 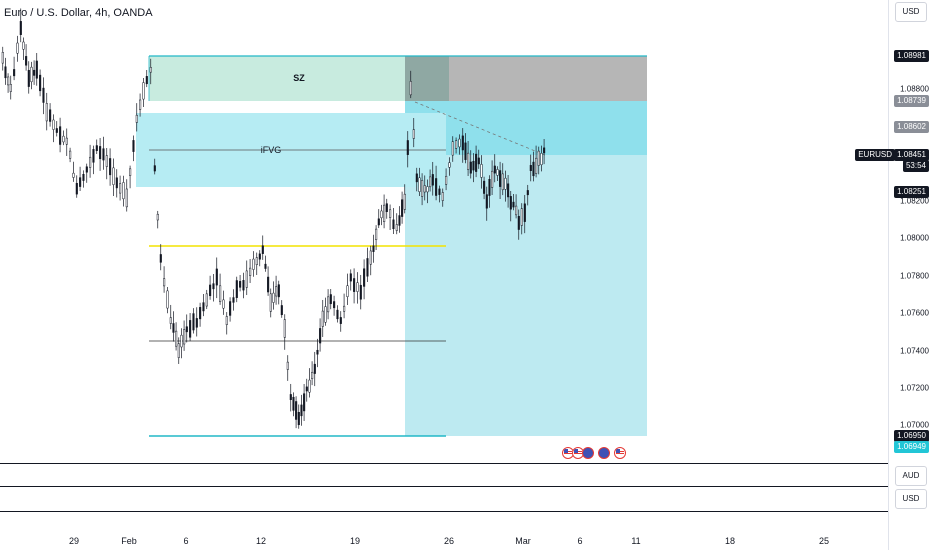 What do you see at coordinates (911, 12) in the screenshot?
I see `currency-button: USD` at bounding box center [911, 12].